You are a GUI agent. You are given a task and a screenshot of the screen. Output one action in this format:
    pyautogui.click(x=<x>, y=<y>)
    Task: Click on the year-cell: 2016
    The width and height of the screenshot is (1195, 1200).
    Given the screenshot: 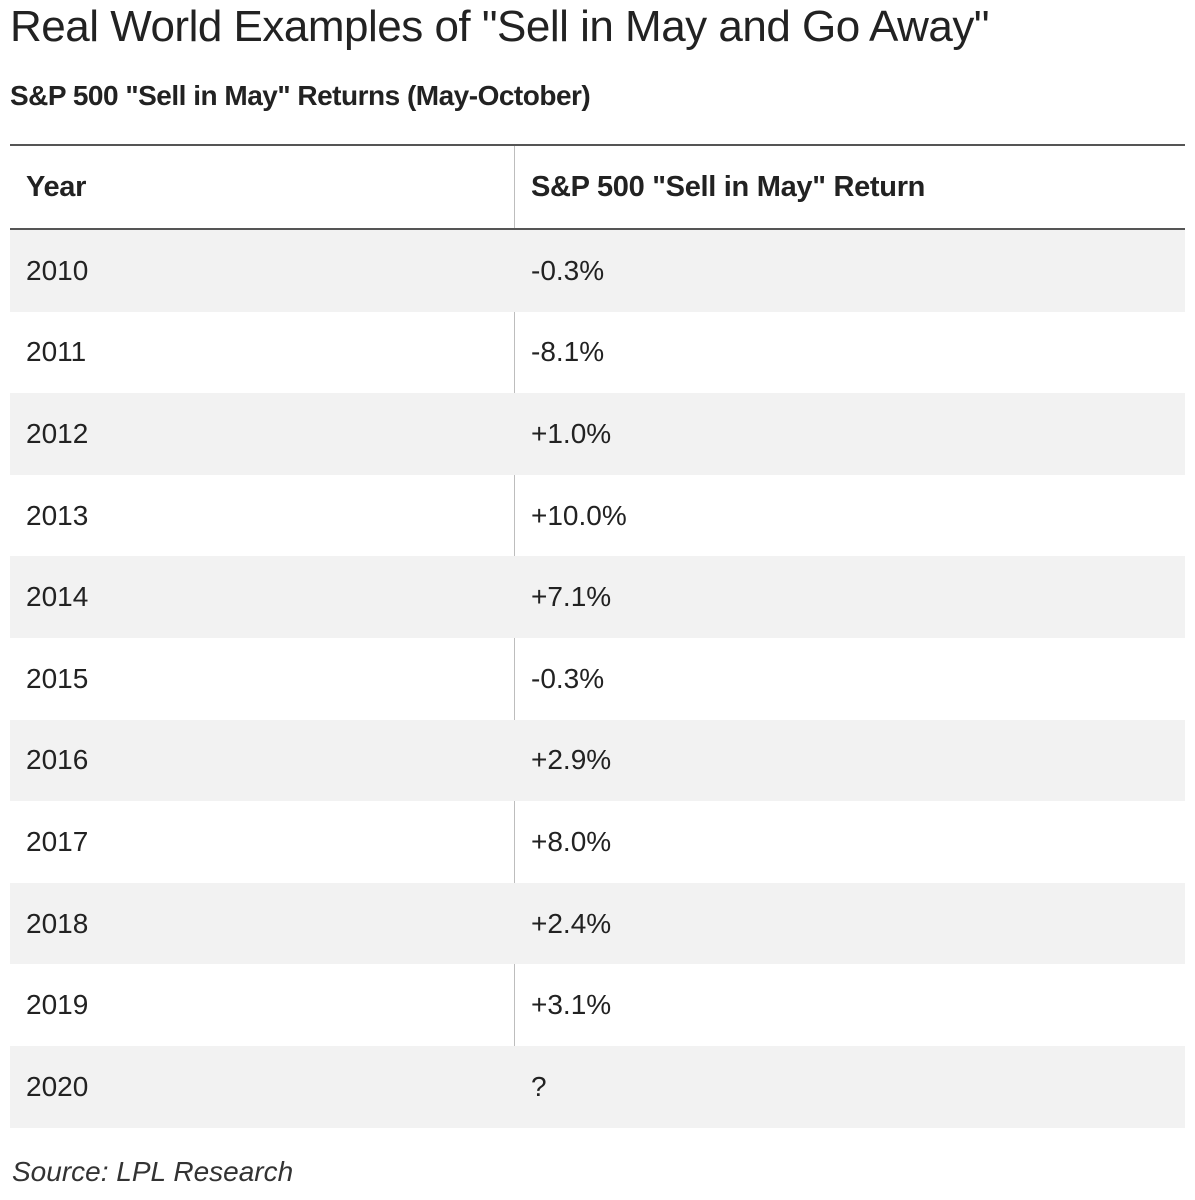 What is the action you would take?
    pyautogui.click(x=57, y=760)
    